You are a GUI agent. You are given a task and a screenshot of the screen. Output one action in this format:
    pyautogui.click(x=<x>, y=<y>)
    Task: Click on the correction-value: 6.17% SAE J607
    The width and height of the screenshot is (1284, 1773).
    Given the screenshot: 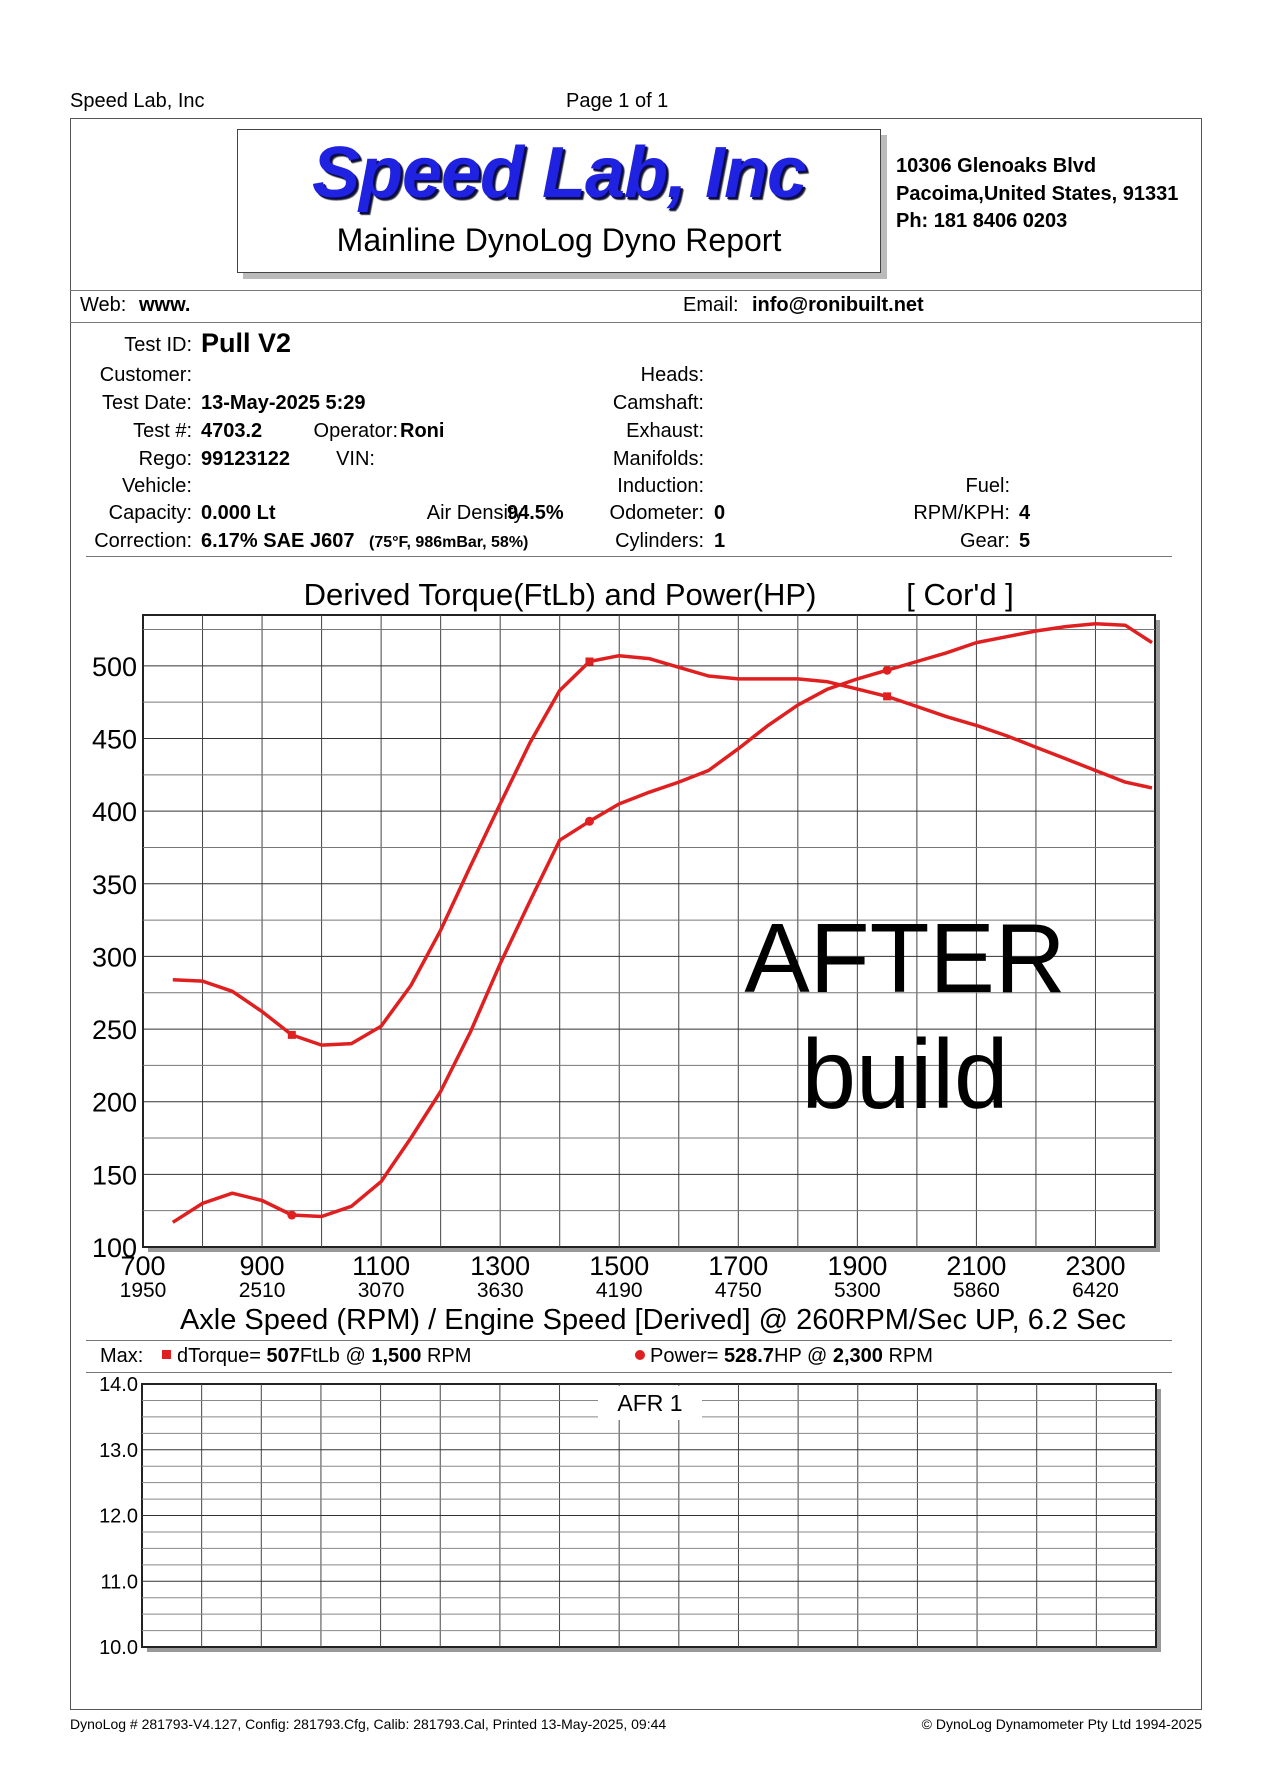 What is the action you would take?
    pyautogui.click(x=278, y=541)
    